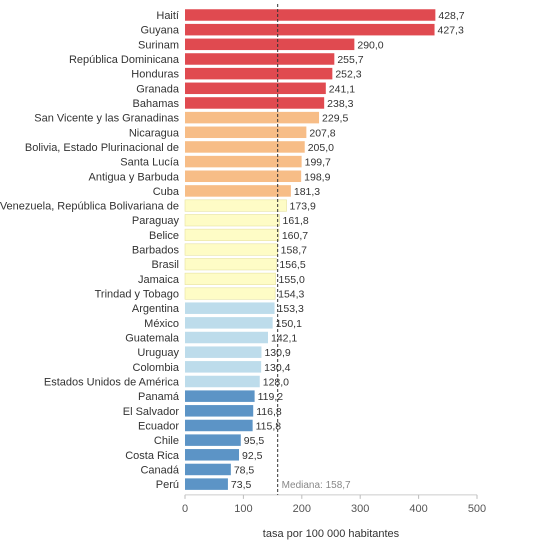  What do you see at coordinates (295, 236) in the screenshot?
I see `value-label: 160,7` at bounding box center [295, 236].